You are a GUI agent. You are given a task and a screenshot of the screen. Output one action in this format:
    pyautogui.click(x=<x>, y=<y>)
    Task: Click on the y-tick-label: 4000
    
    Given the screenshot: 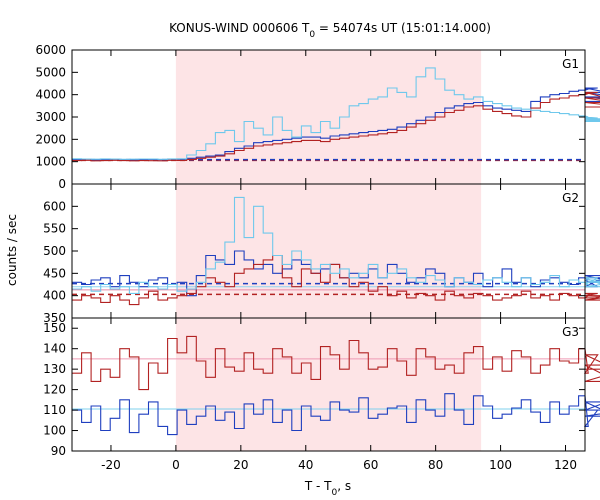 What is the action you would take?
    pyautogui.click(x=50, y=95)
    